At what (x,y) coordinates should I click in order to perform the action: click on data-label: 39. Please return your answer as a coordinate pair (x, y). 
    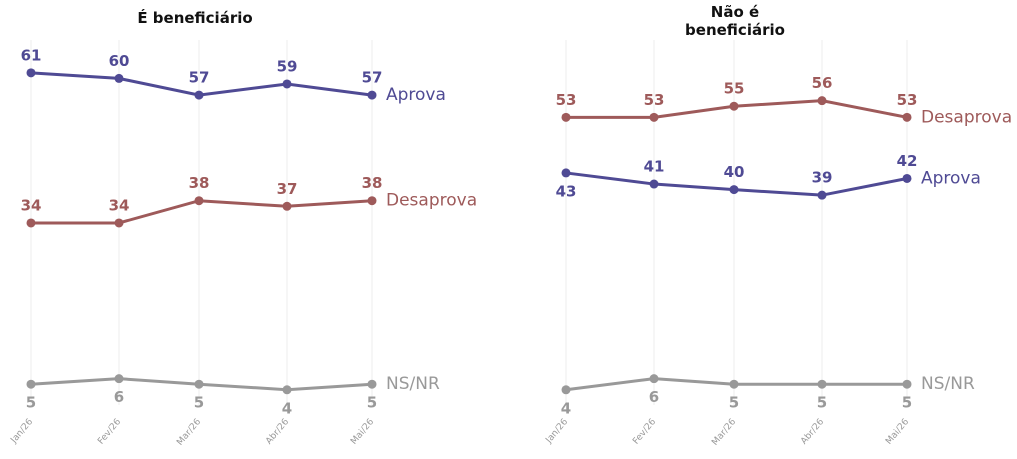
    Looking at the image, I should click on (822, 178).